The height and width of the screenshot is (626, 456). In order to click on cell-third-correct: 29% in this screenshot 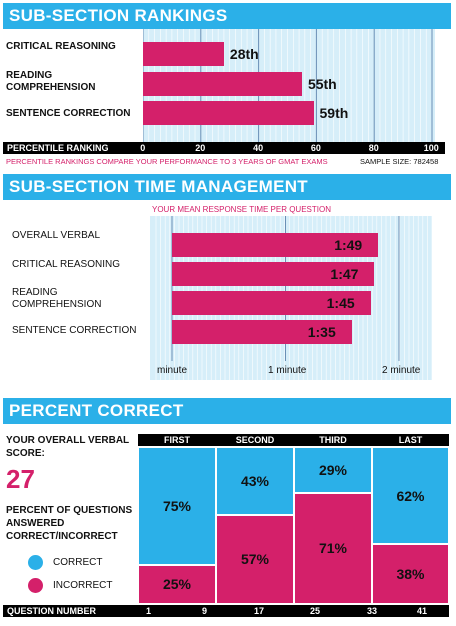, I will do `click(333, 470)`.